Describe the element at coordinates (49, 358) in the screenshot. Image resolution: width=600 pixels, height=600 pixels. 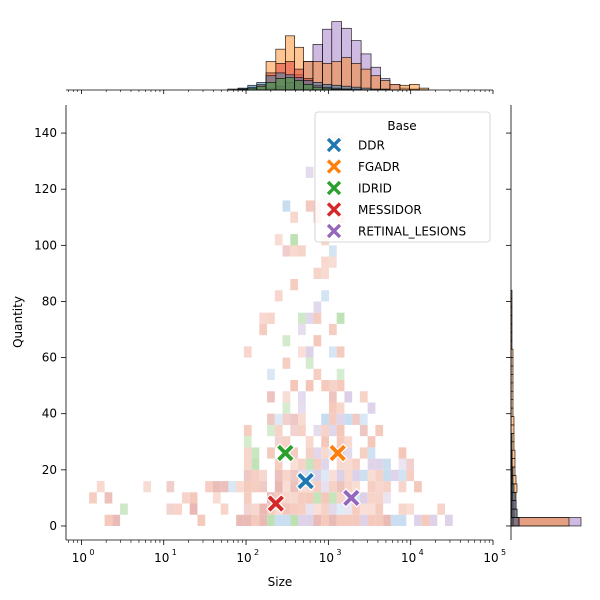
I see `y-tick-label: 60` at that location.